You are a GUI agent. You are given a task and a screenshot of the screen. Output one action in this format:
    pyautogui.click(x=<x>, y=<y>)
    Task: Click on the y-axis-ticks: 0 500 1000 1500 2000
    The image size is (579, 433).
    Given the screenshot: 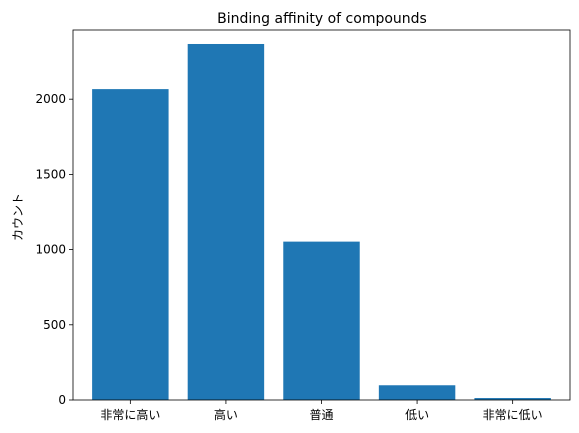 What is the action you would take?
    pyautogui.click(x=54, y=249)
    